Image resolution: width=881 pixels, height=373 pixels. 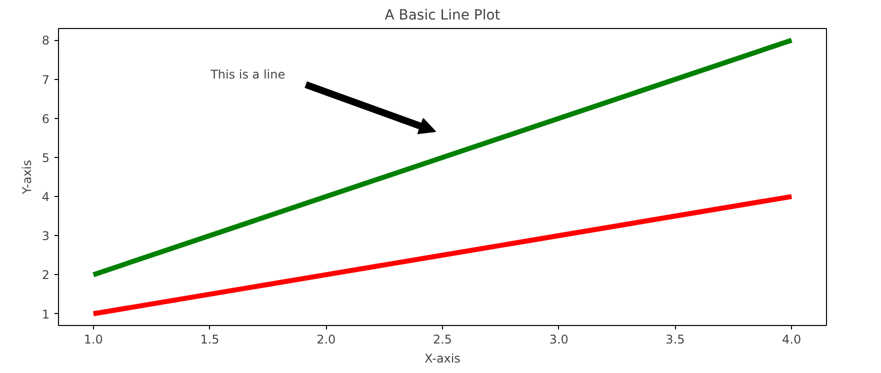 What do you see at coordinates (46, 236) in the screenshot?
I see `y-tick-label: 3` at bounding box center [46, 236].